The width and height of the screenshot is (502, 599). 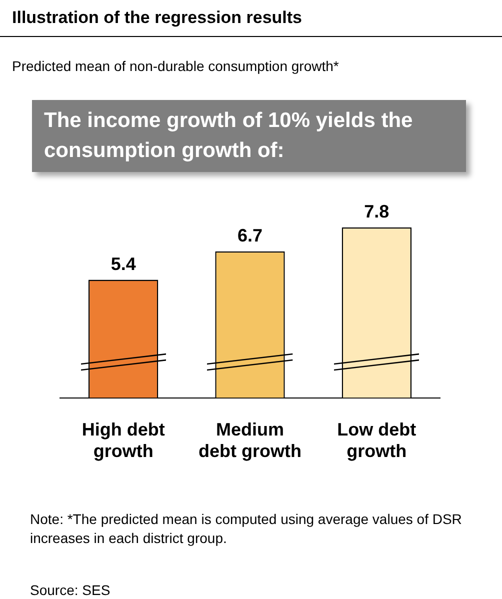 I want to click on chart-title: Illustration of the regression results, so click(x=157, y=18).